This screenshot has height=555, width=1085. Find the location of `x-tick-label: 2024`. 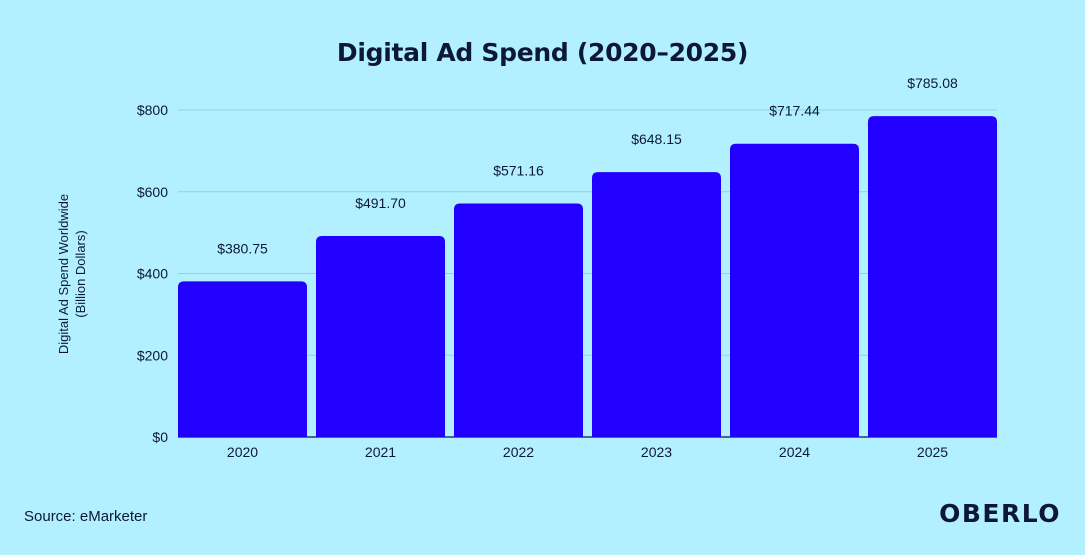

x-tick-label: 2024 is located at coordinates (794, 452).